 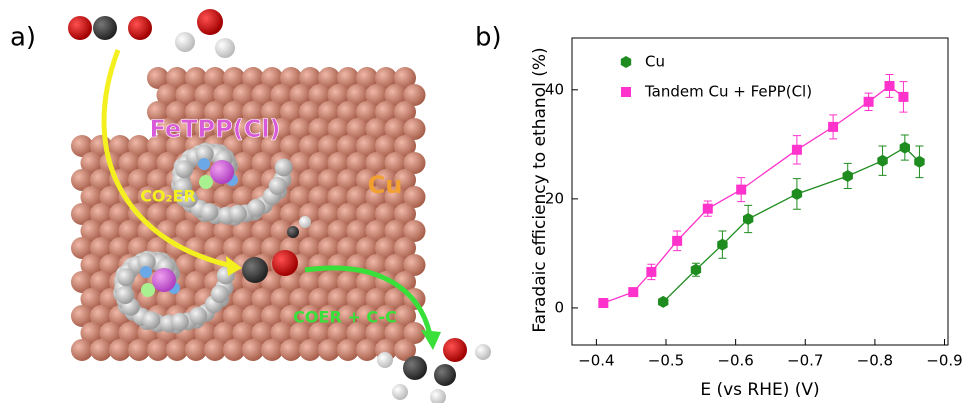 What do you see at coordinates (222, 172) in the screenshot?
I see `iron` at bounding box center [222, 172].